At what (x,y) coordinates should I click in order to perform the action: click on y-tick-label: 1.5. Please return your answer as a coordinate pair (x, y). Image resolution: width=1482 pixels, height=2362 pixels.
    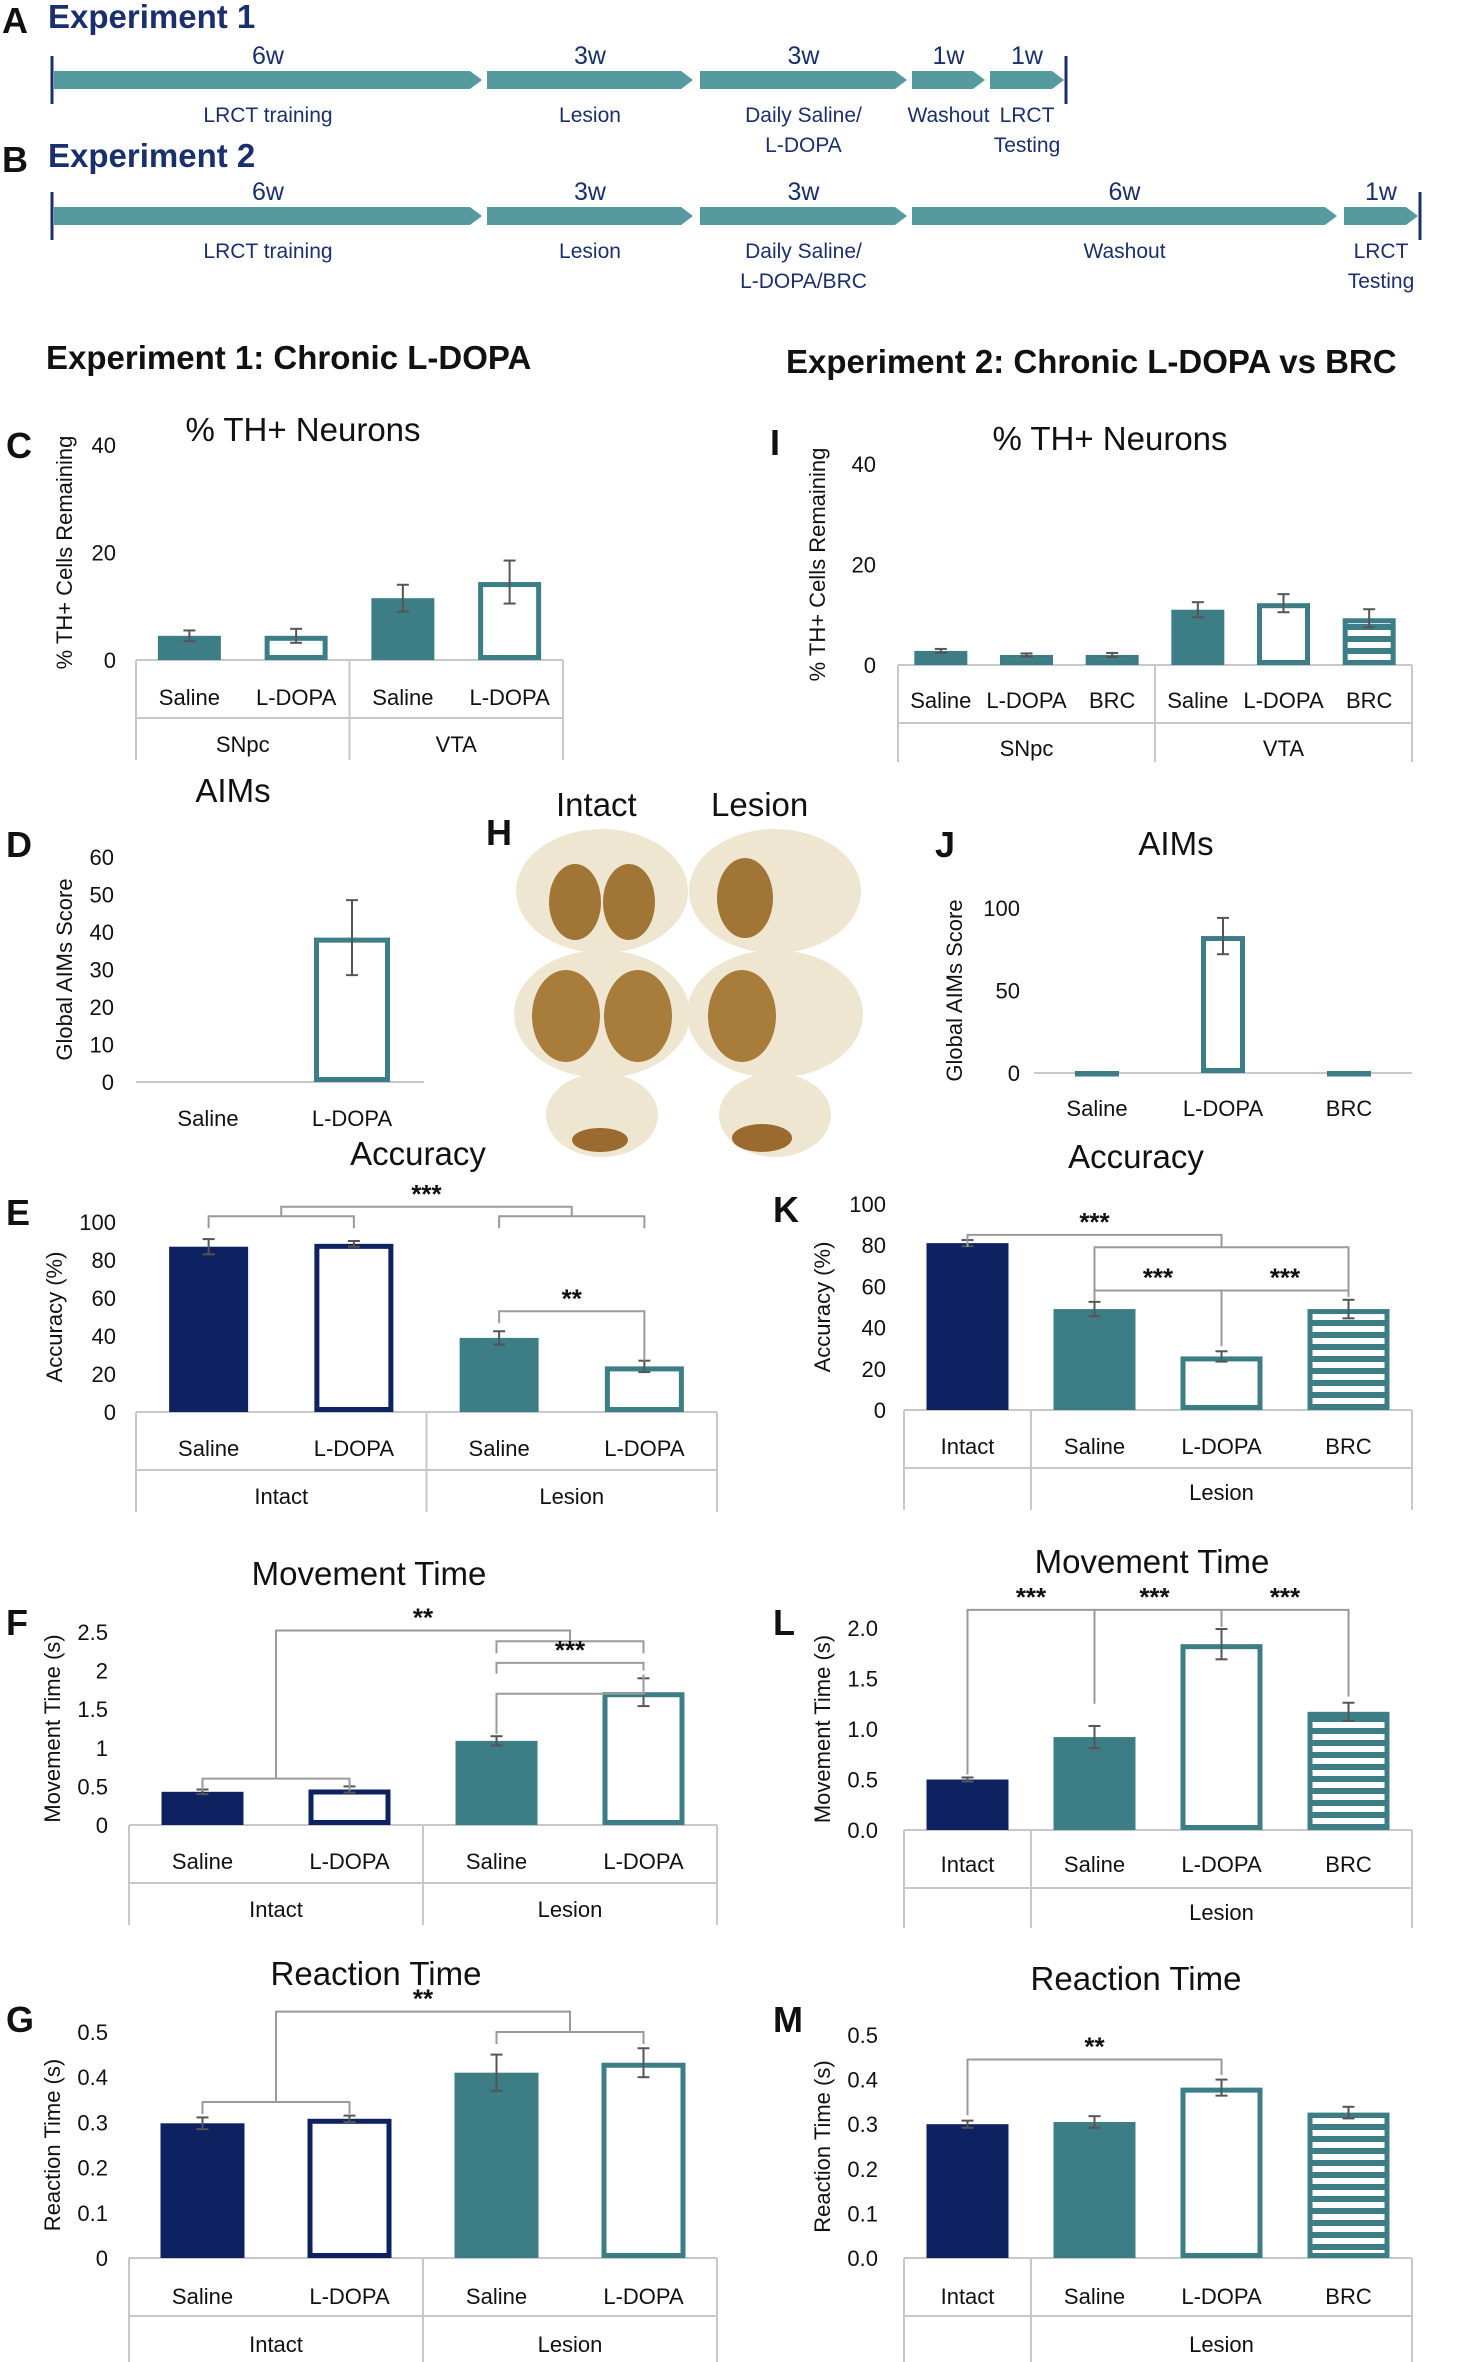
    Looking at the image, I should click on (862, 1679).